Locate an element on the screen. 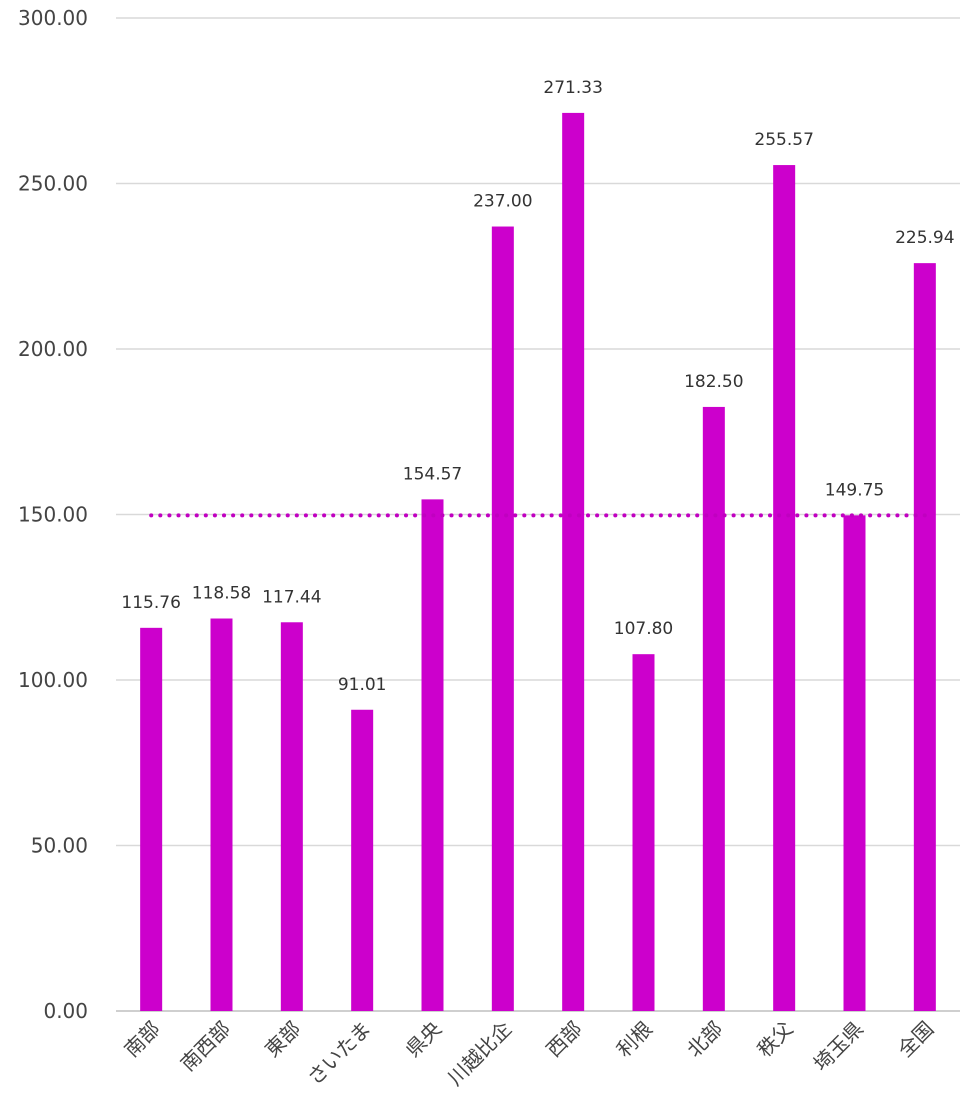 This screenshot has height=1113, width=973. category-label: 南部 is located at coordinates (141, 1039).